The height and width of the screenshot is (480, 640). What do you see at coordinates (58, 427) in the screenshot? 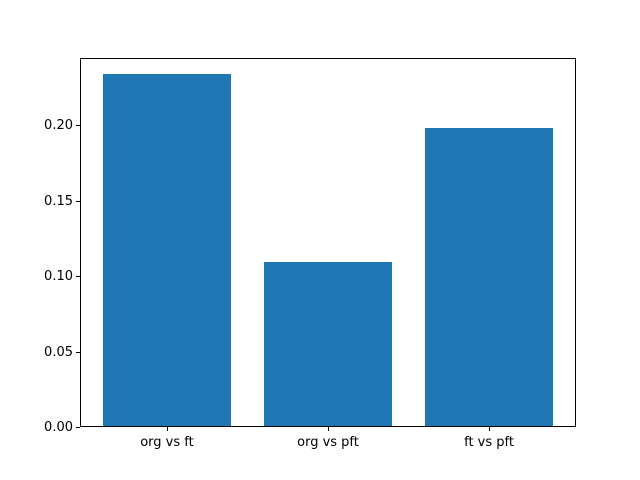
I see `y-tick-label: 0.00` at bounding box center [58, 427].